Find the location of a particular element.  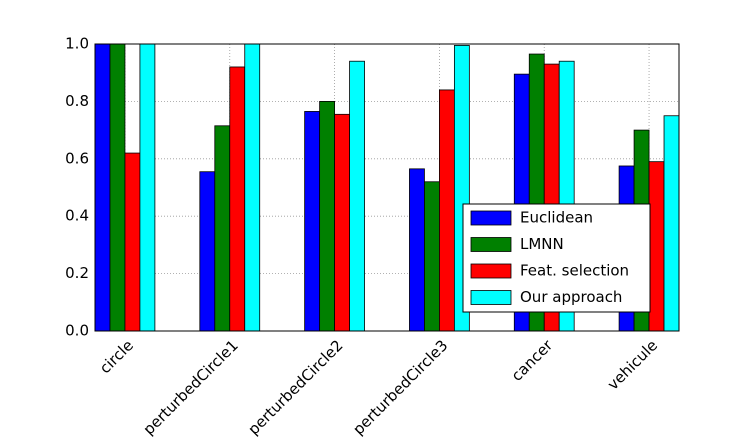

legend-label: Feat. selection is located at coordinates (574, 271).